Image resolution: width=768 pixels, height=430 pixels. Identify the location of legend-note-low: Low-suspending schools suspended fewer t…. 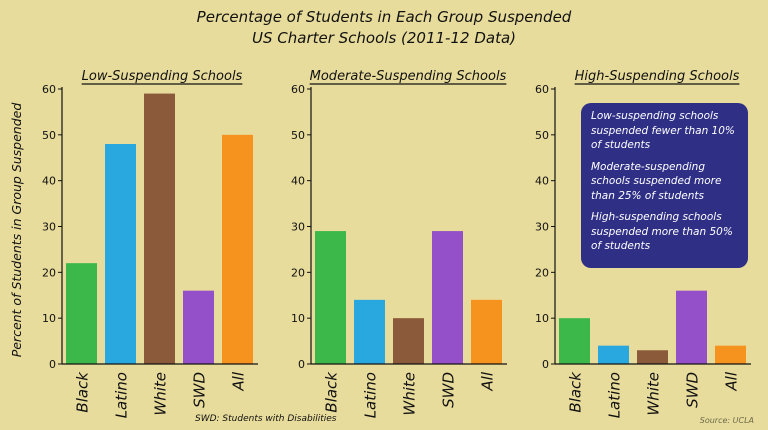
(665, 131).